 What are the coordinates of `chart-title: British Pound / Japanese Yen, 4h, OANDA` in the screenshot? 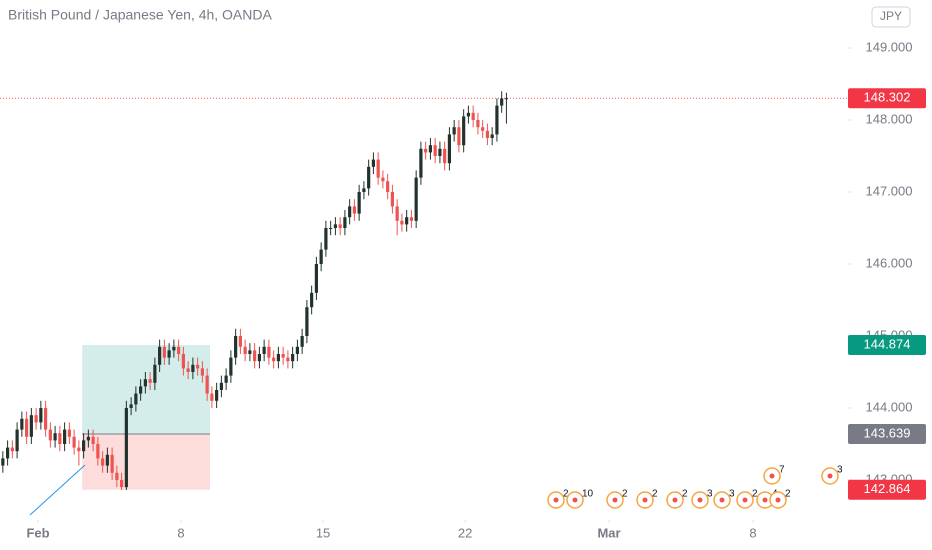 It's located at (140, 15).